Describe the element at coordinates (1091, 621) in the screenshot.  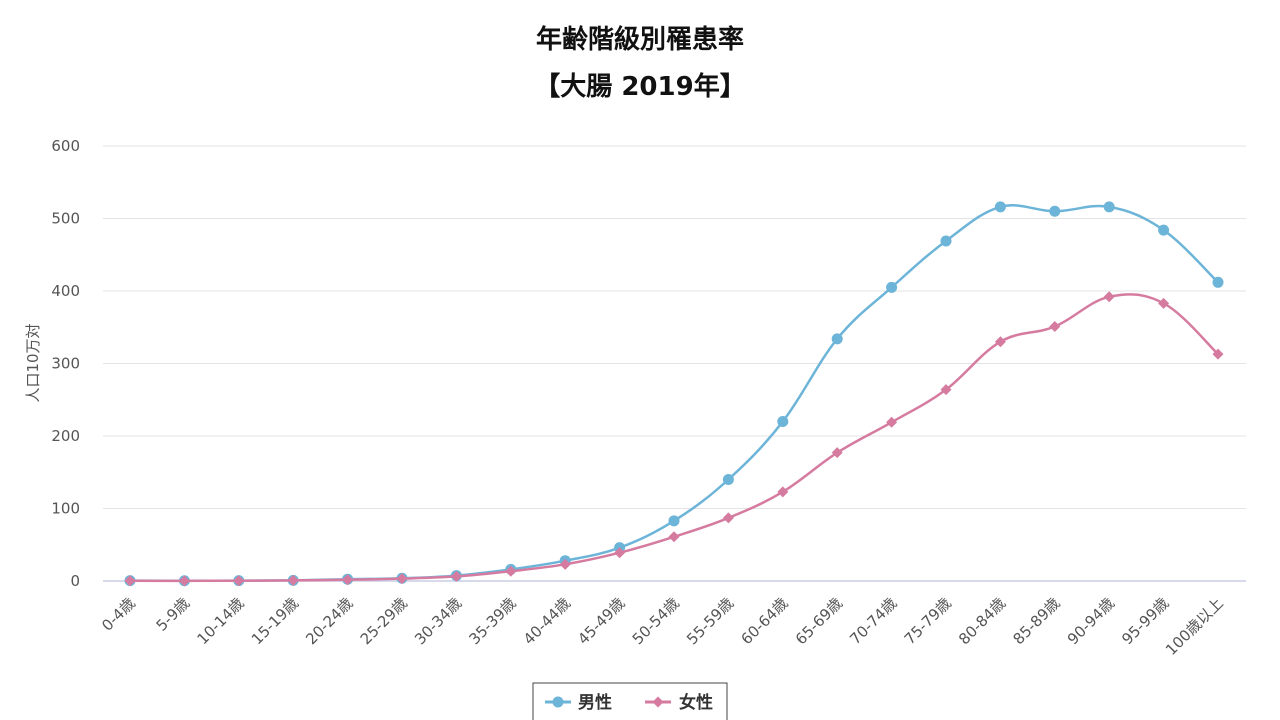
I see `x-tick-label: 90-94歳` at that location.